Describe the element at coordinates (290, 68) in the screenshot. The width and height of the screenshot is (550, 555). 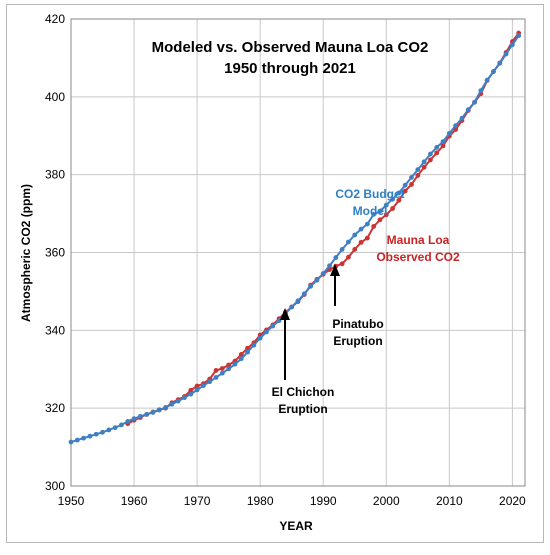
I see `chart-title-line-2: 1950 through 2021` at that location.